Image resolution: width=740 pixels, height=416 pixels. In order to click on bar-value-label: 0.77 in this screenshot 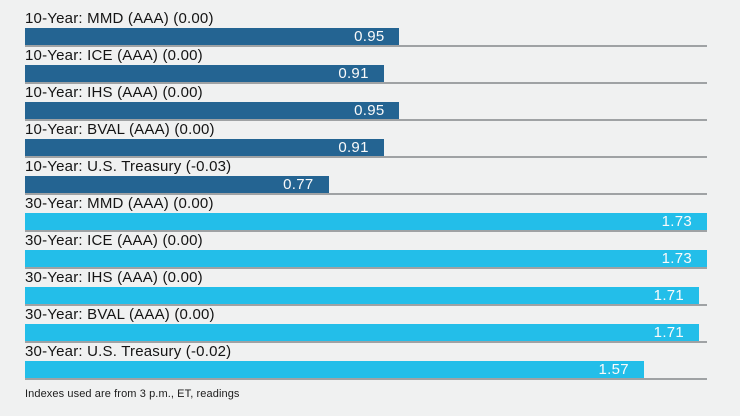, I will do `click(298, 184)`.